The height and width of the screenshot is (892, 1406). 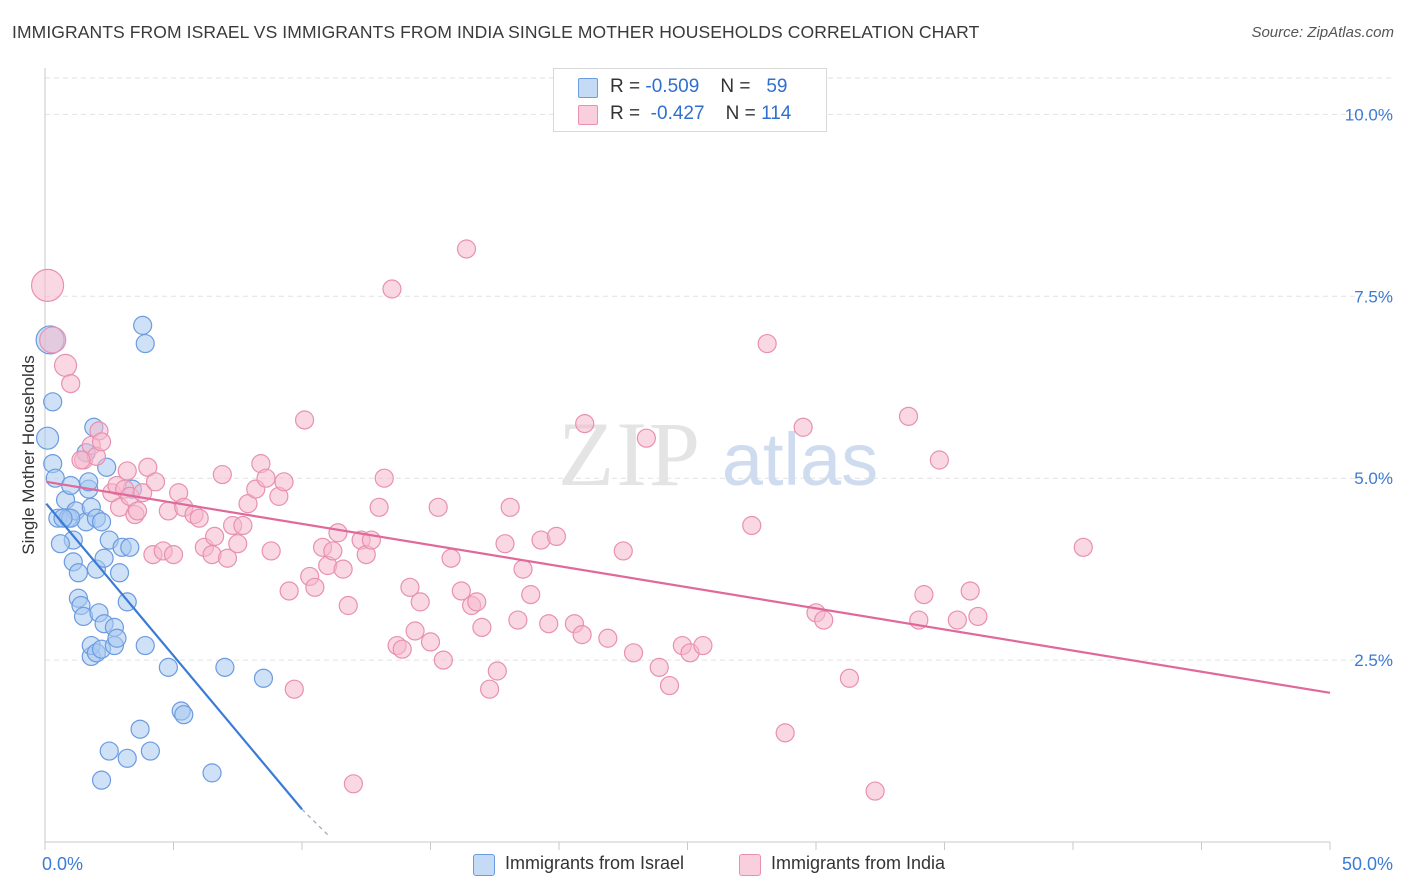 What do you see at coordinates (1373, 478) in the screenshot?
I see `y-tick-label: 5.0%` at bounding box center [1373, 478].